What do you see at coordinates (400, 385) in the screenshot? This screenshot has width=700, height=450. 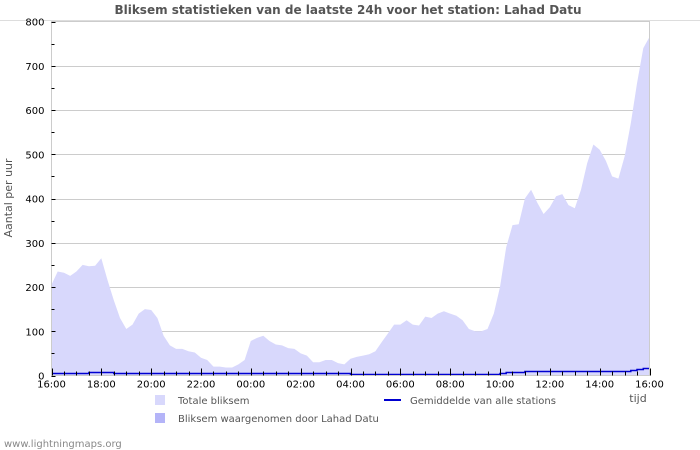 I see `x-tick-label: 06:00` at bounding box center [400, 385].